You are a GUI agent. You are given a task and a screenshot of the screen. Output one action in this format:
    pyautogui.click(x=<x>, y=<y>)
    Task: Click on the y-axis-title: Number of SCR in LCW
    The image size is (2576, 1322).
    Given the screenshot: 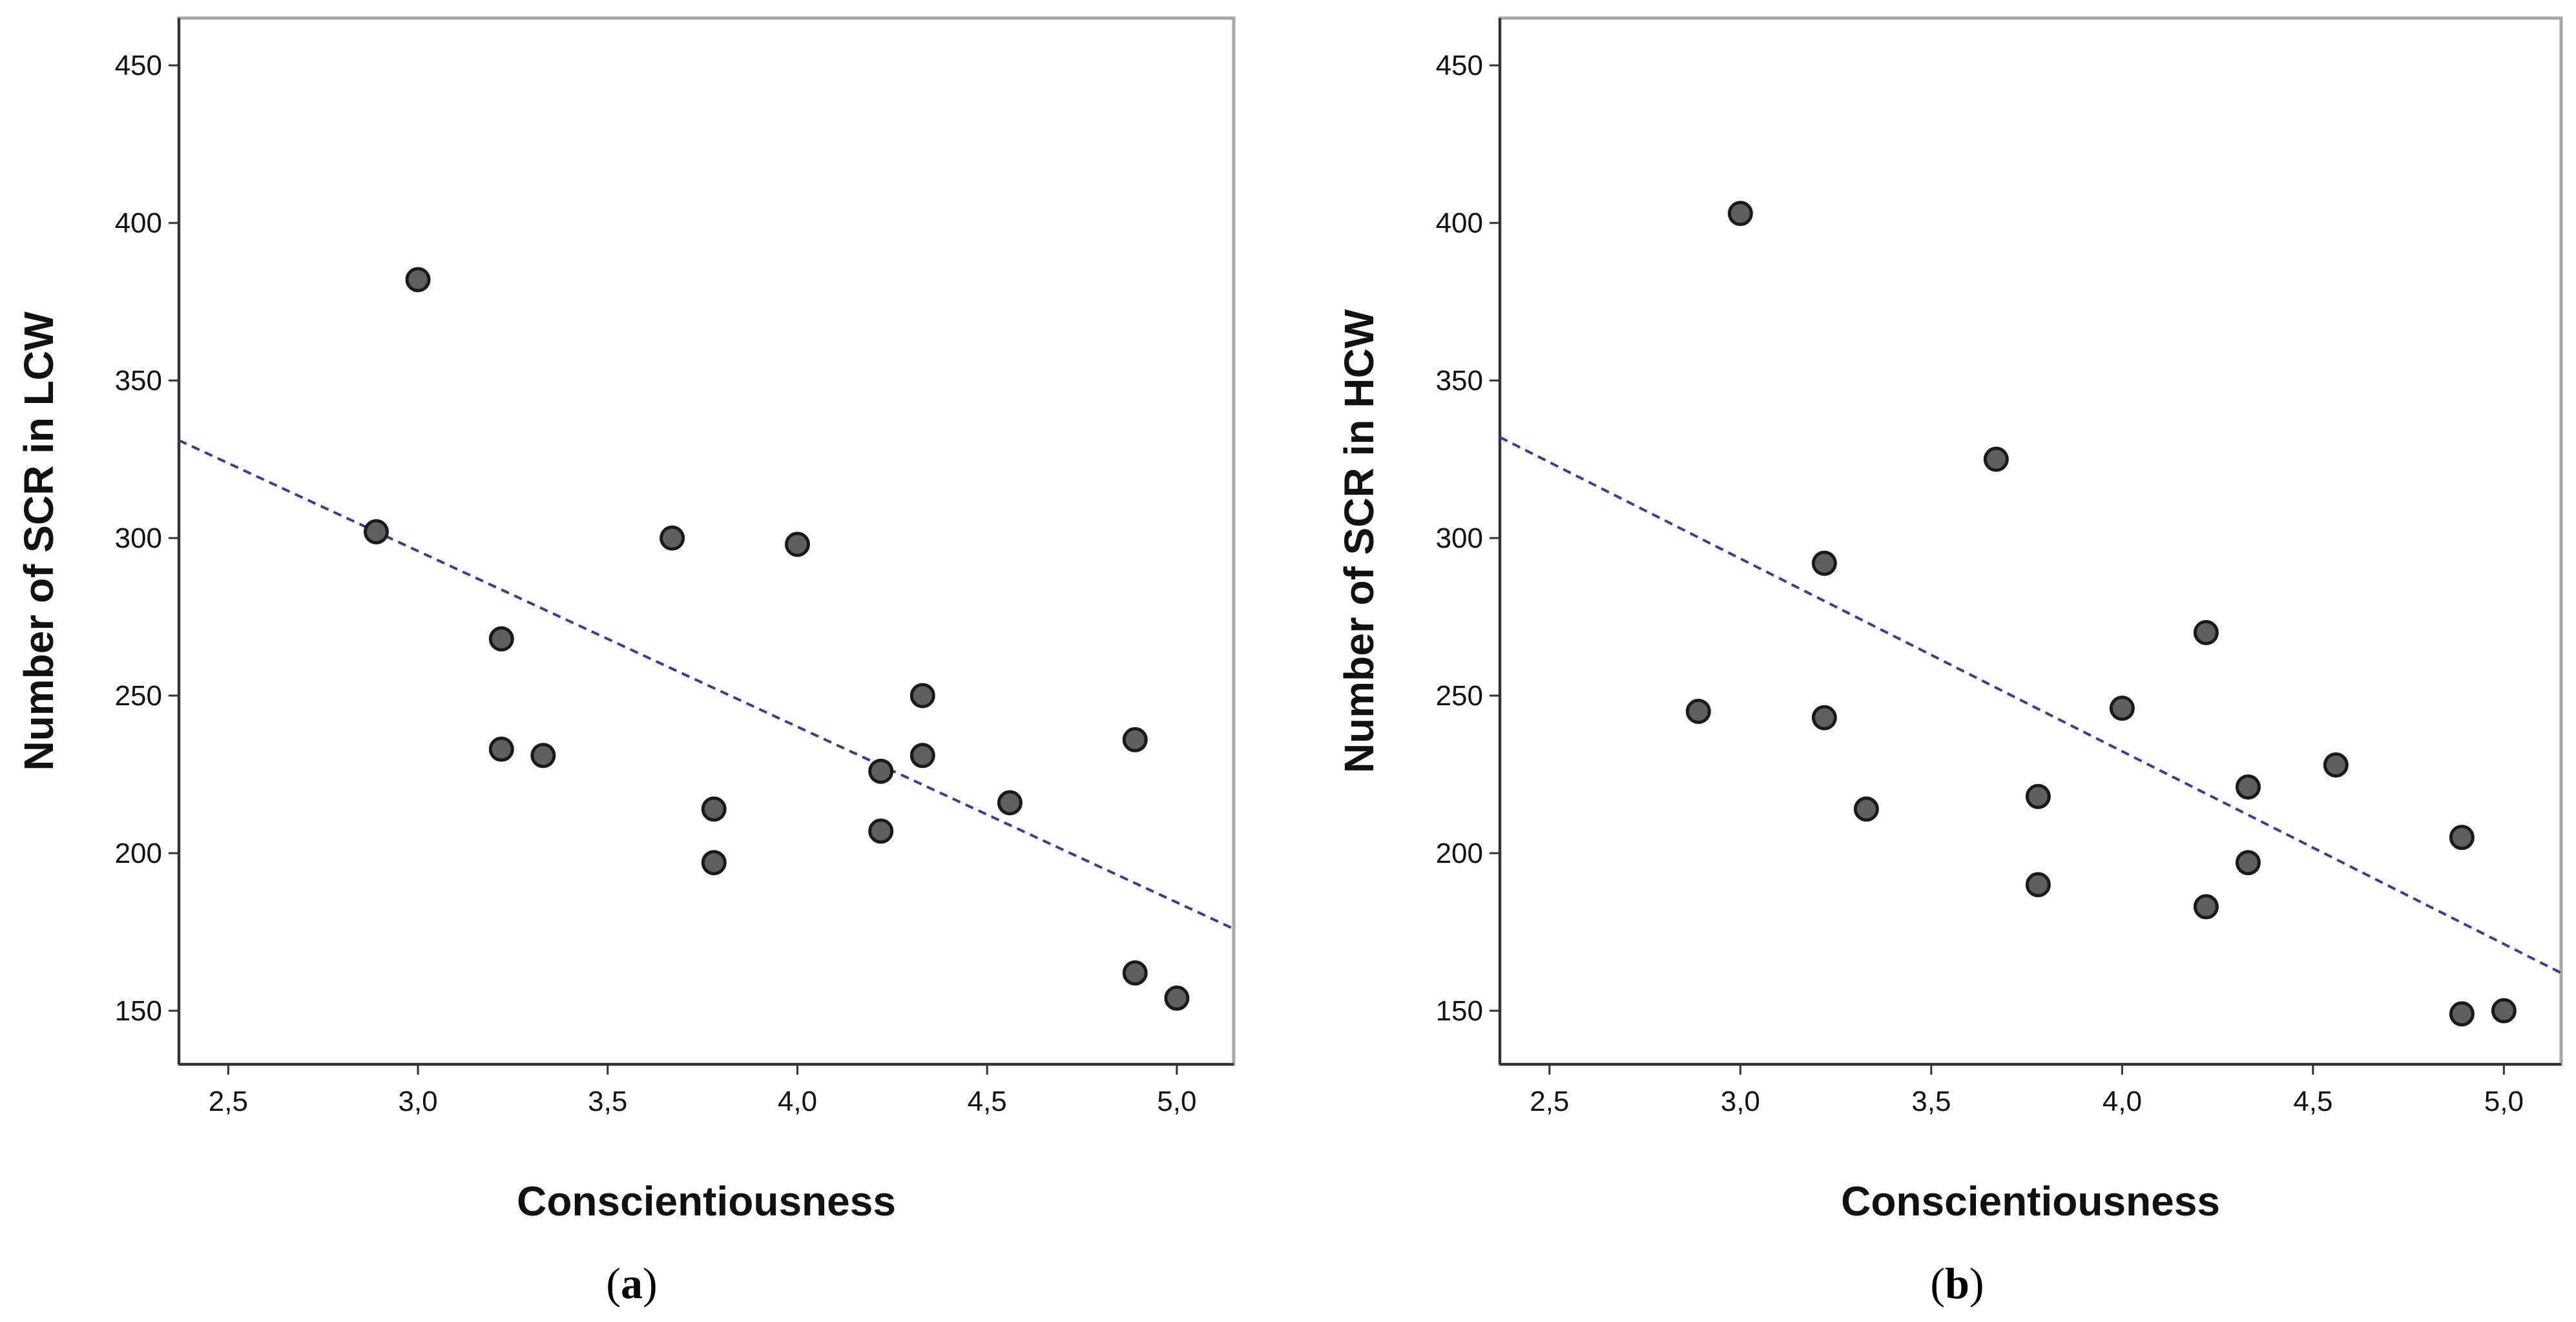 What is the action you would take?
    pyautogui.click(x=39, y=541)
    